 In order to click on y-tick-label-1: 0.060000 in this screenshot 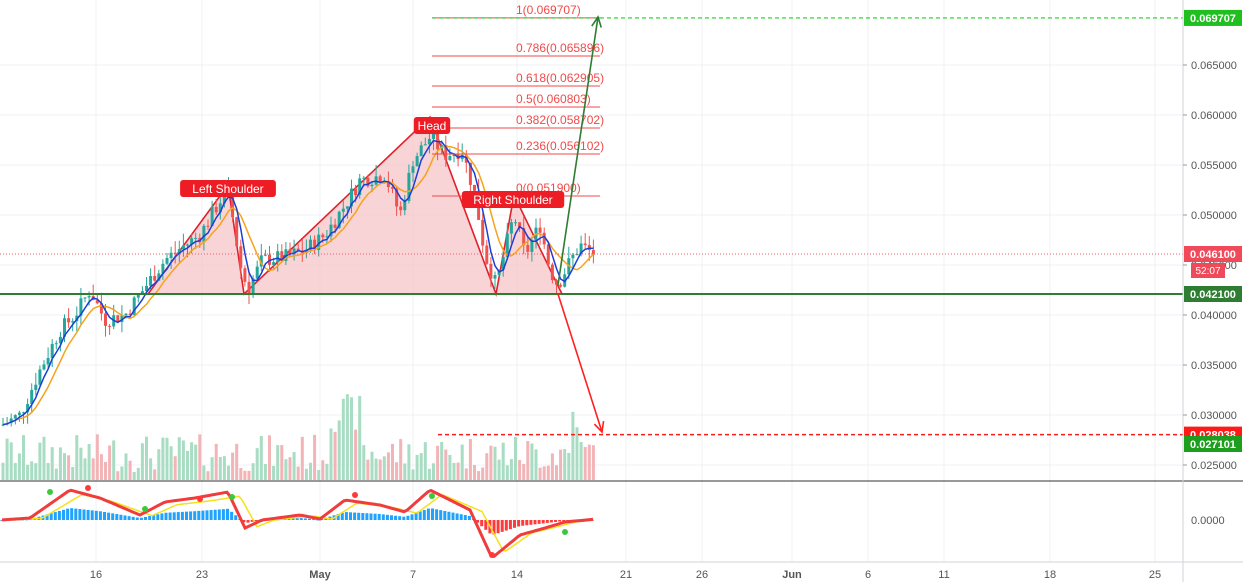, I will do `click(1214, 116)`.